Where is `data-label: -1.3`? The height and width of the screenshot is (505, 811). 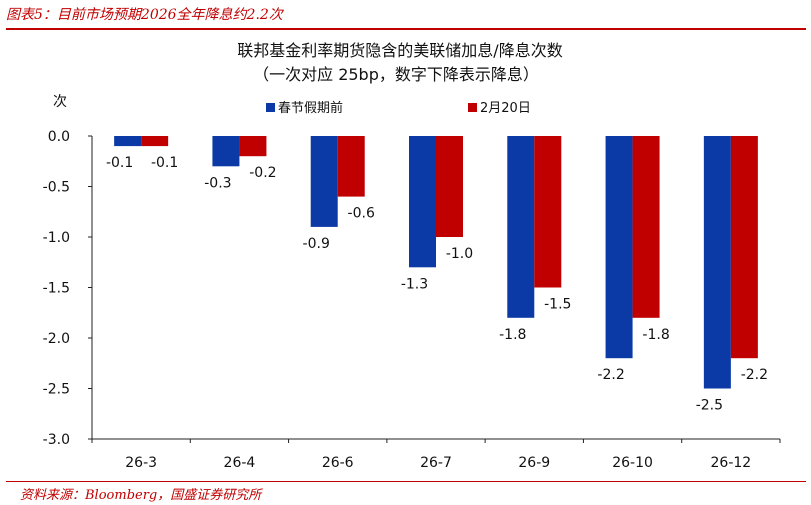
data-label: -1.3 is located at coordinates (414, 284).